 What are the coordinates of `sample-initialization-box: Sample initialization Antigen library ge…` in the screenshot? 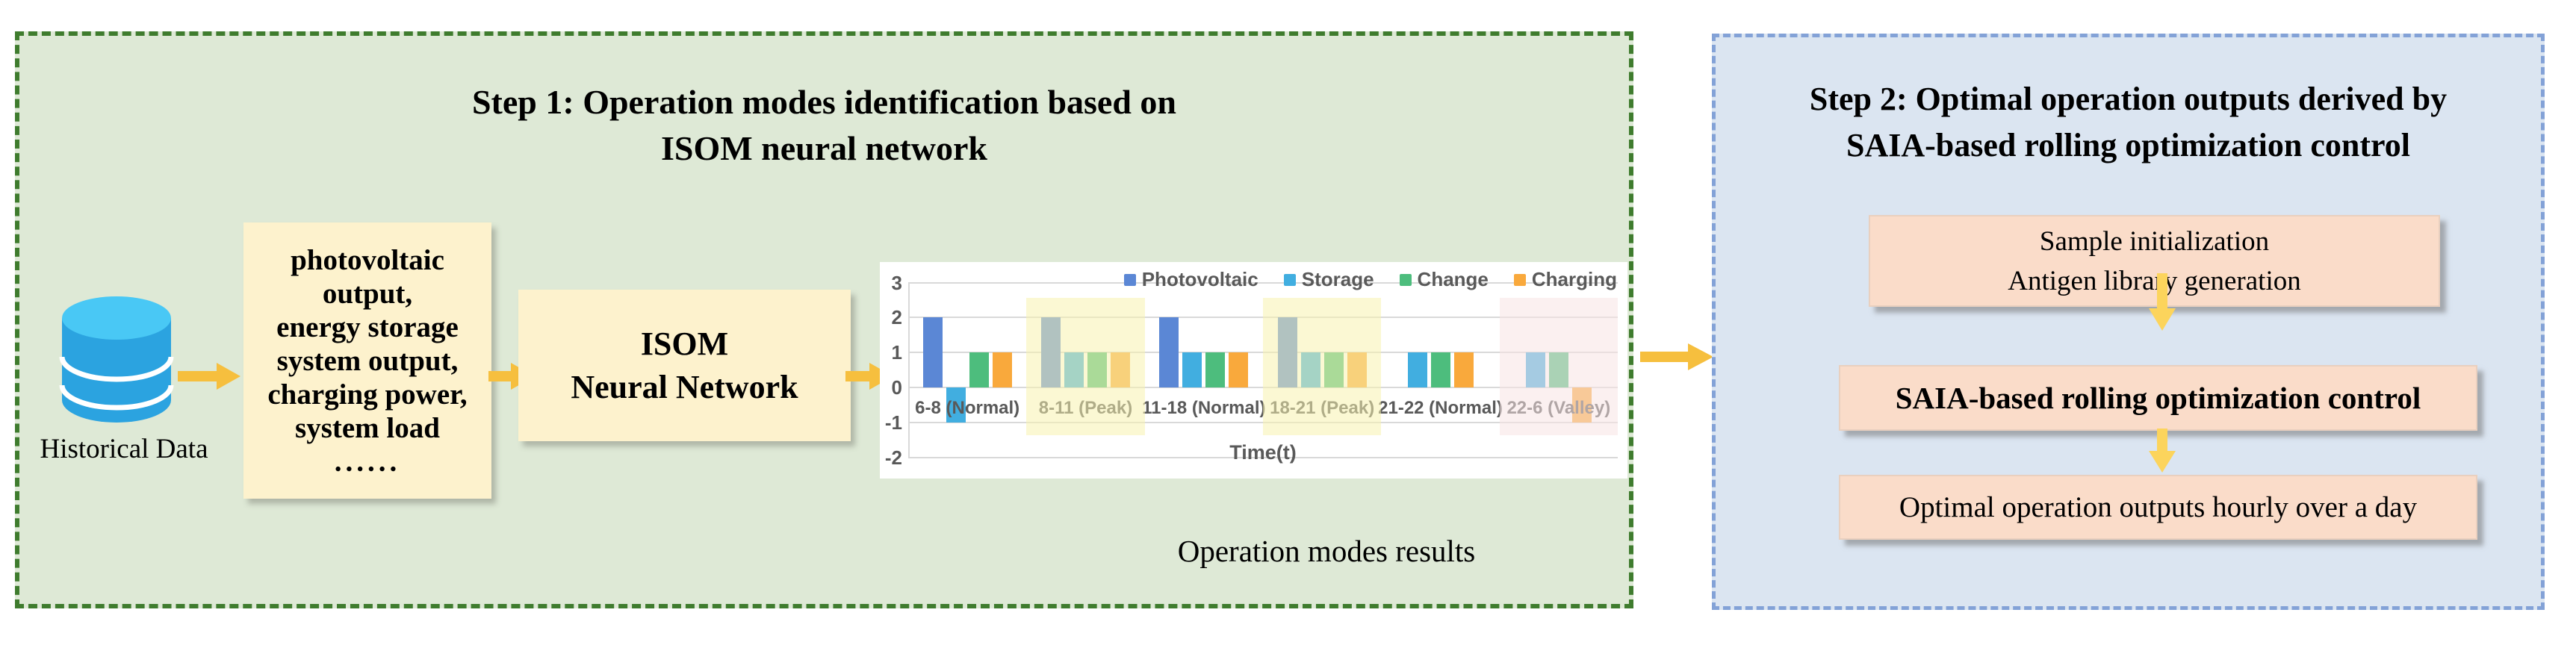 It's located at (2155, 261).